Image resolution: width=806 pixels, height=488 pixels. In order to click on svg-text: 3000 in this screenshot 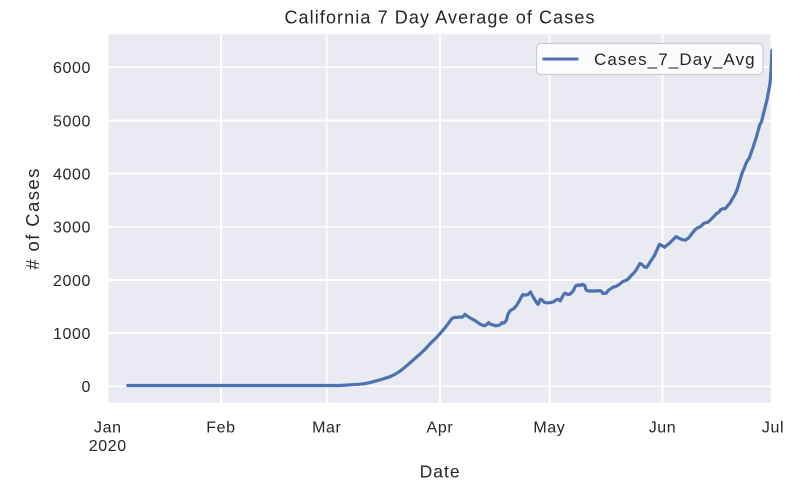, I will do `click(72, 228)`.